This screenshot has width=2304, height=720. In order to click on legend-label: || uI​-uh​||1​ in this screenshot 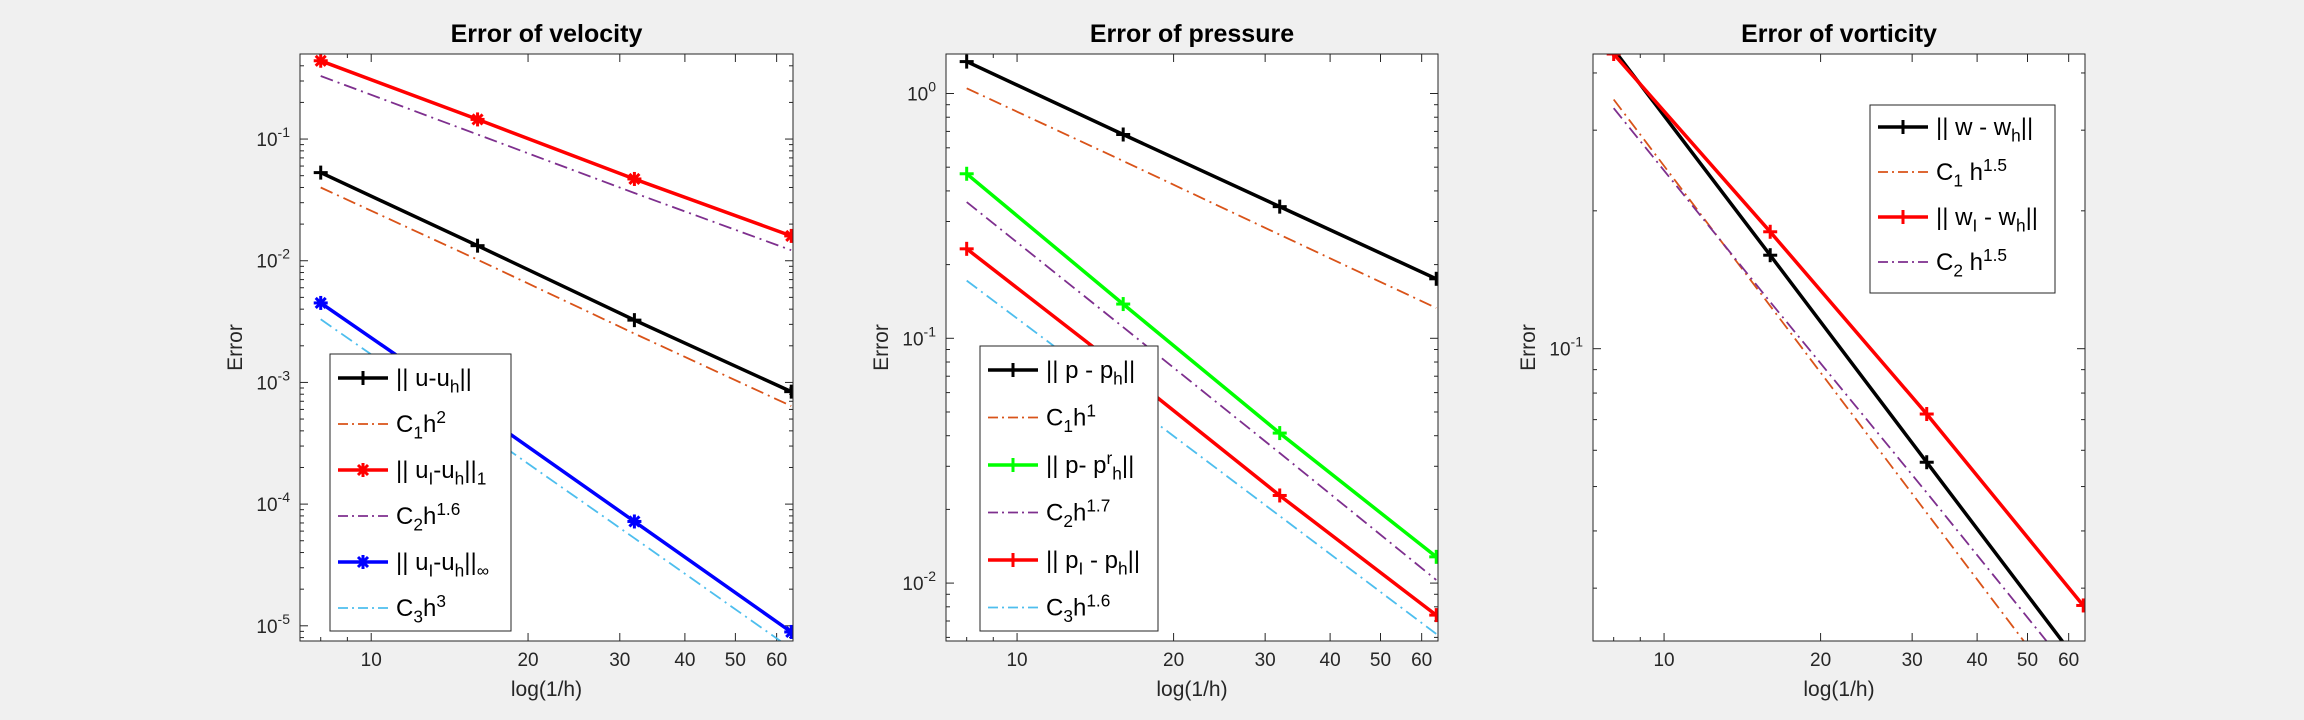, I will do `click(441, 473)`.